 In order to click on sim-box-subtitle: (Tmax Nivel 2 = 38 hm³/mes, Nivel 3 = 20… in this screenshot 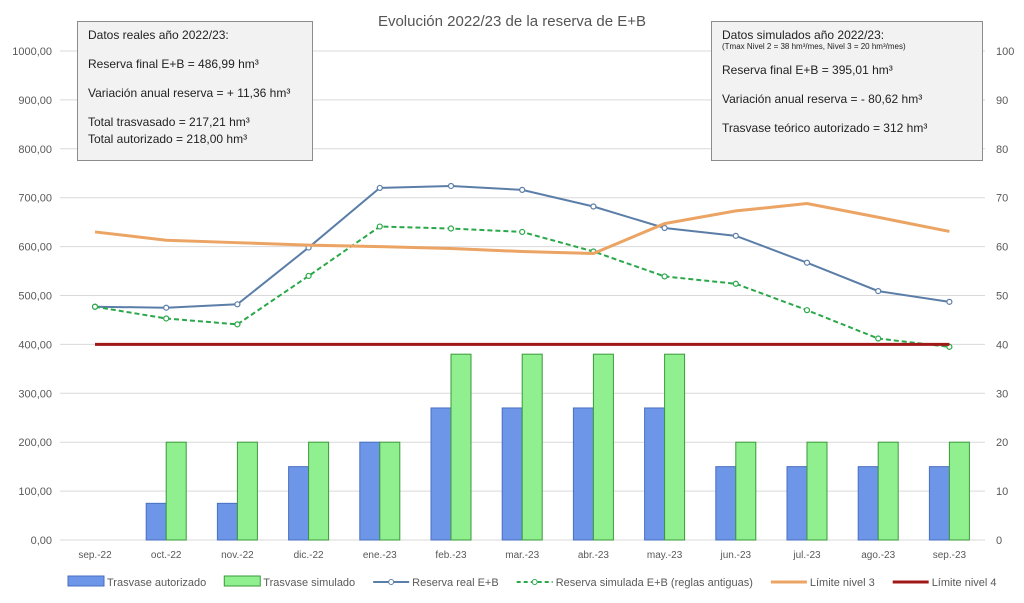, I will do `click(814, 46)`.